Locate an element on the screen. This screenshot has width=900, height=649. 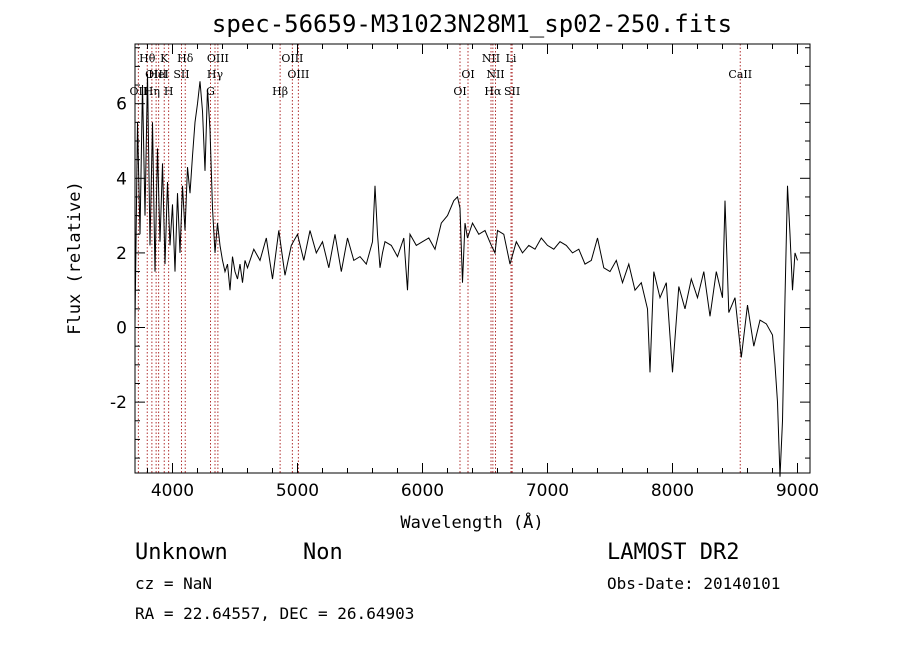
line-label-16: OI is located at coordinates (459, 91).